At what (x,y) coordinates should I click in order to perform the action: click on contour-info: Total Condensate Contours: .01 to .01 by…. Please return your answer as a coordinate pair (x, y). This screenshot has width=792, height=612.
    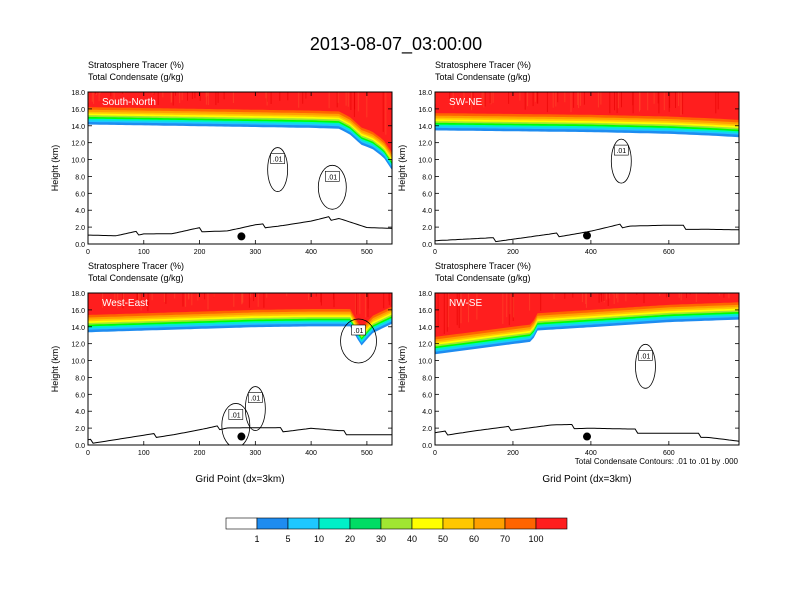
    Looking at the image, I should click on (657, 461).